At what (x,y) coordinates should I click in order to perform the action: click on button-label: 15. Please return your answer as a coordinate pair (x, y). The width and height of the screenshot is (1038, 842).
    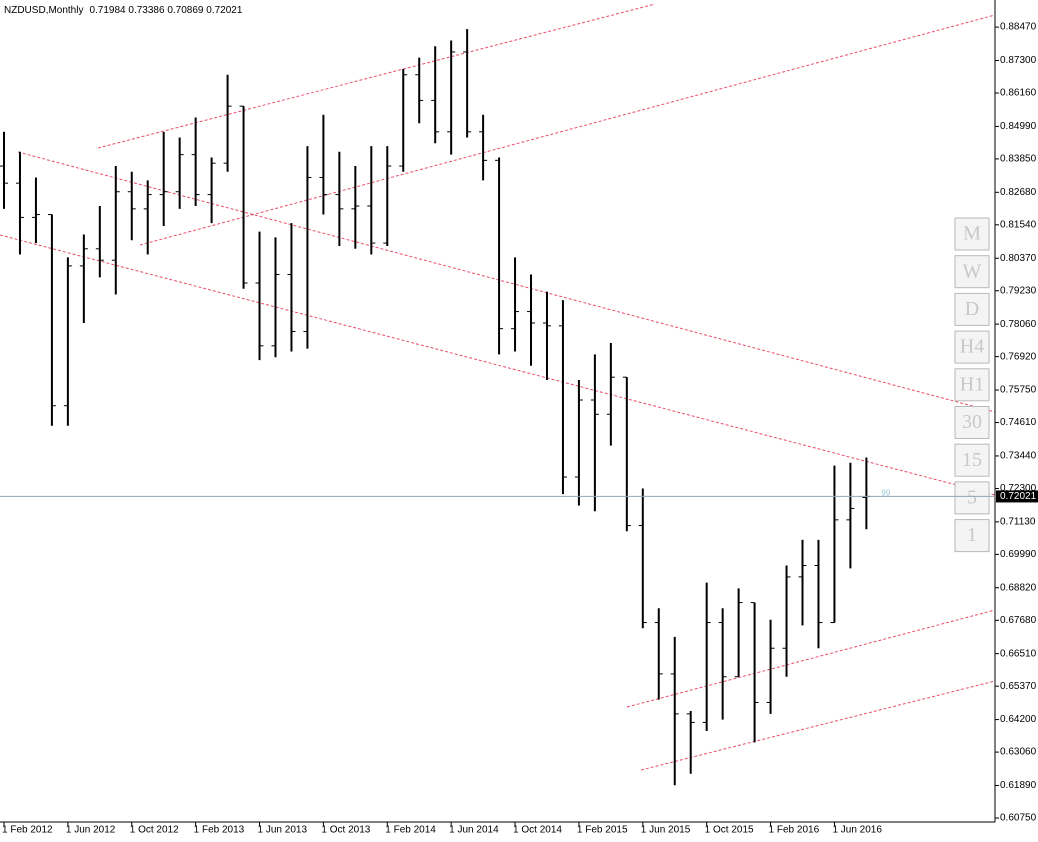
    Looking at the image, I should click on (972, 460).